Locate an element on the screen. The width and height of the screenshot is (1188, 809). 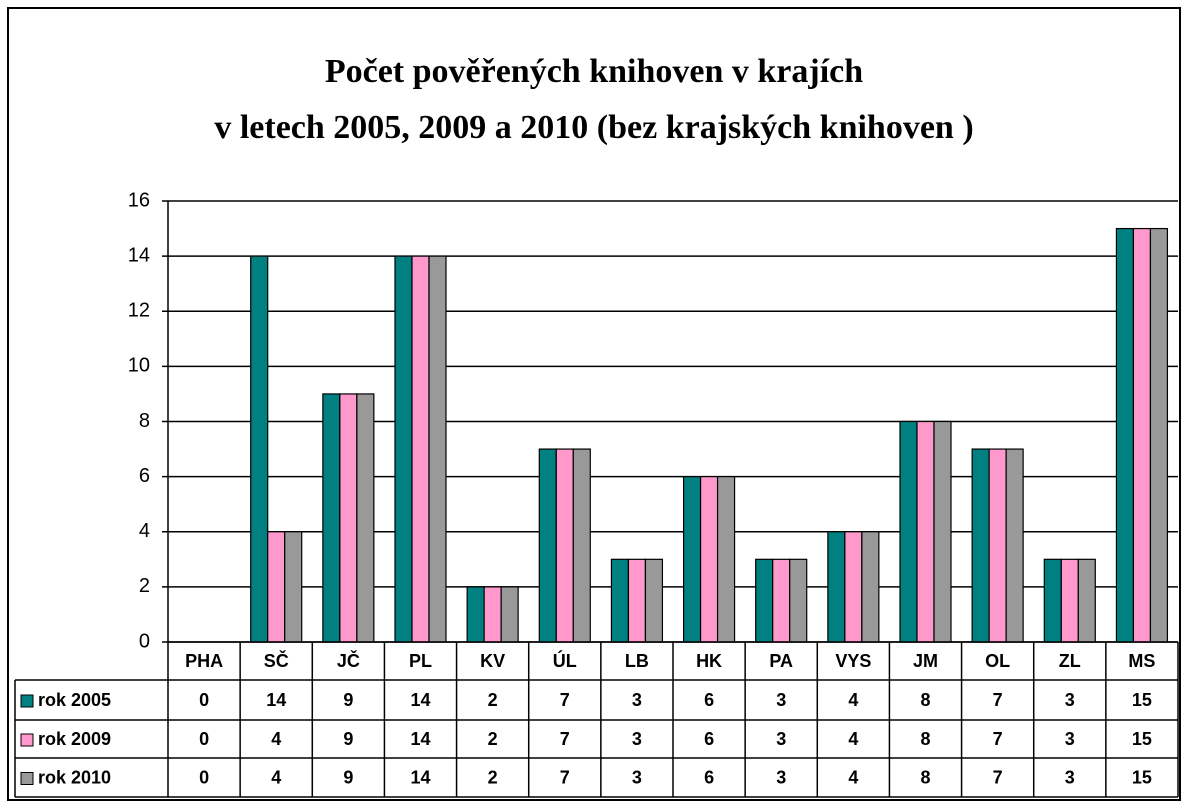
x-tick-label: PHA is located at coordinates (204, 661).